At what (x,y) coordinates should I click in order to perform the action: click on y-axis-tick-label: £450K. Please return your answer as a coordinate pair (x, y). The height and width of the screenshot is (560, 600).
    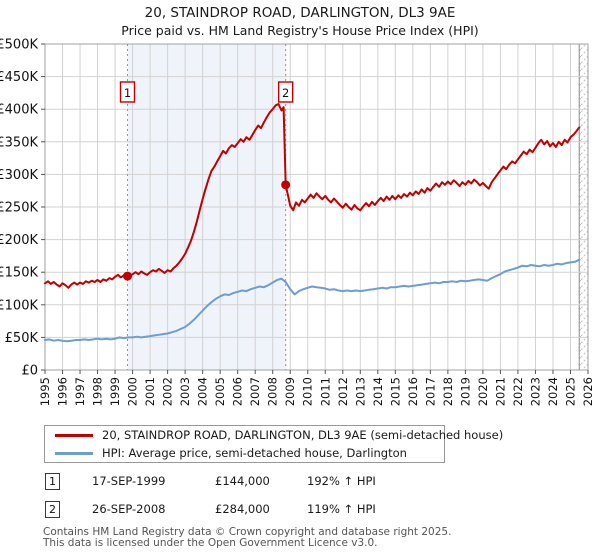
    Looking at the image, I should click on (19, 77).